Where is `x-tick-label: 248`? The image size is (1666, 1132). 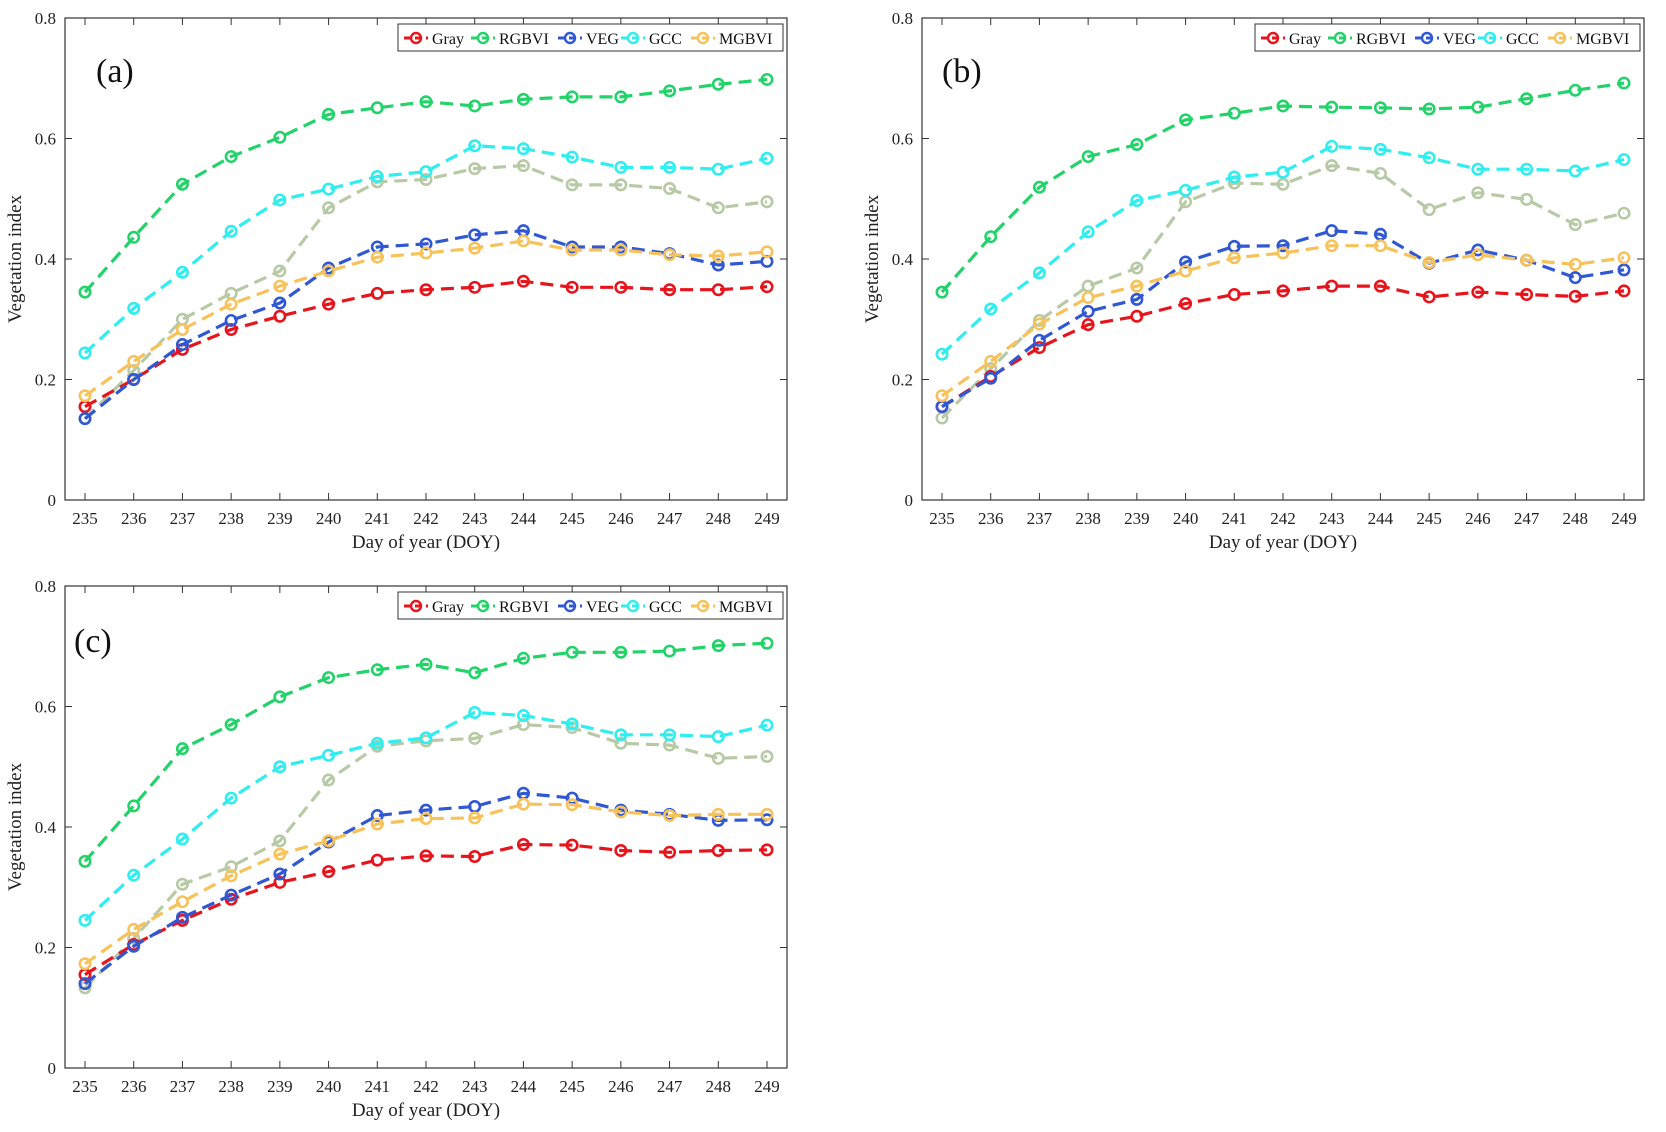 x-tick-label: 248 is located at coordinates (719, 518).